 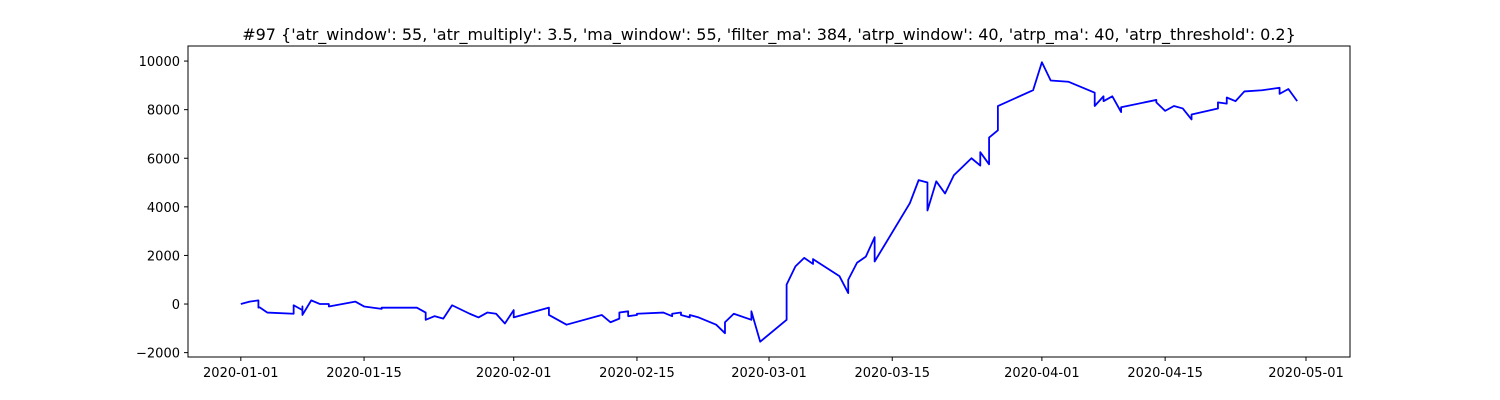 What do you see at coordinates (163, 111) in the screenshot?
I see `y-tick-label: 8000` at bounding box center [163, 111].